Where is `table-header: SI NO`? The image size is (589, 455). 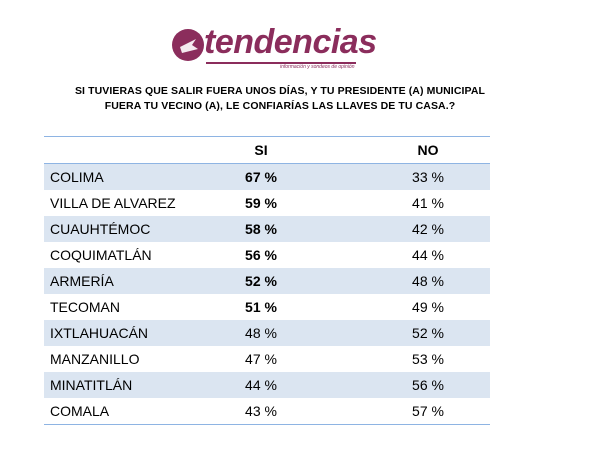 table-header: SI NO is located at coordinates (267, 150).